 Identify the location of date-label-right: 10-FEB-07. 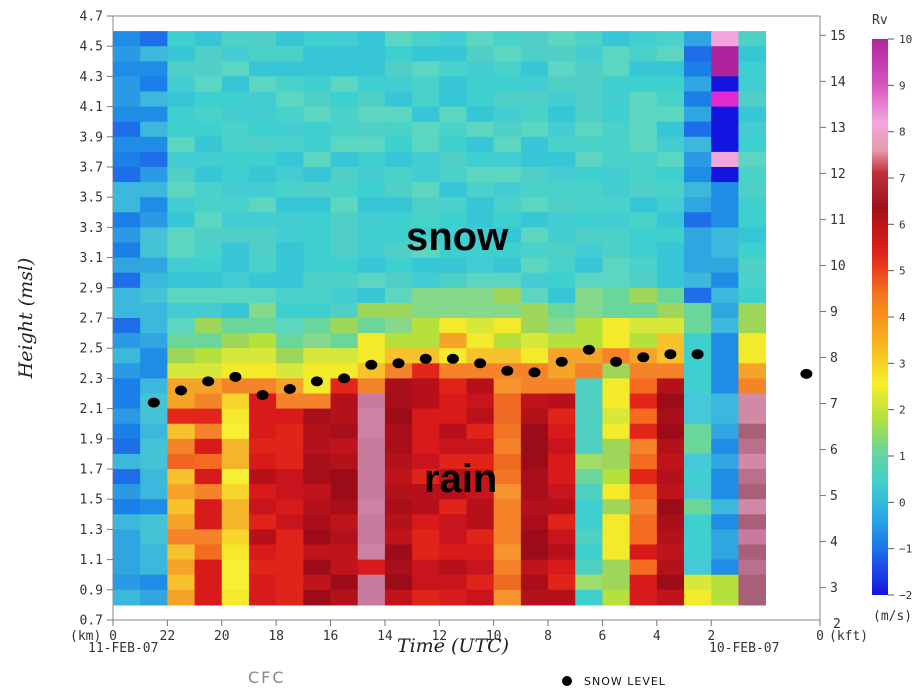
(744, 648).